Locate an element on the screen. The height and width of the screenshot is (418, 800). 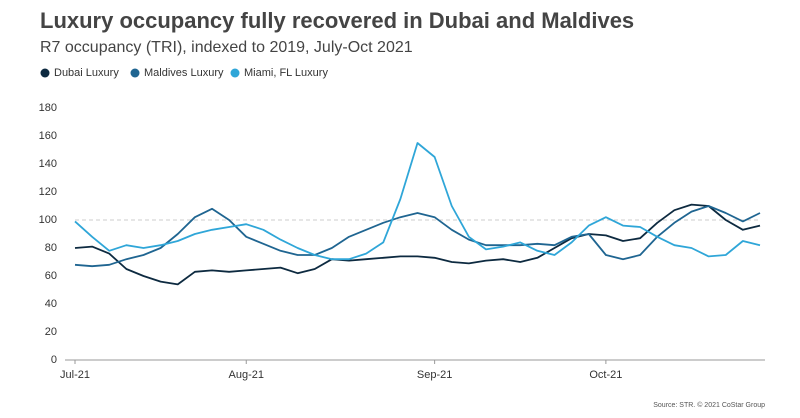
x-tick-label: Jul-21 is located at coordinates (75, 375).